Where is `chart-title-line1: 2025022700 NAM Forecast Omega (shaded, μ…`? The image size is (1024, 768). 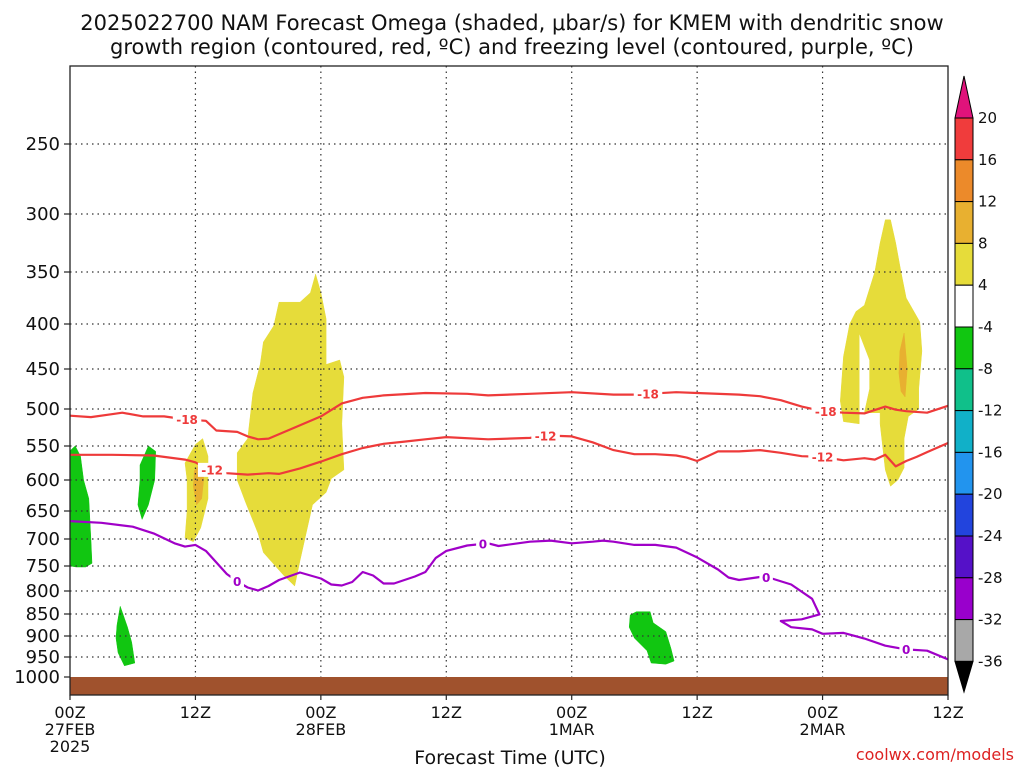 chart-title-line1: 2025022700 NAM Forecast Omega (shaded, μ… is located at coordinates (511, 23).